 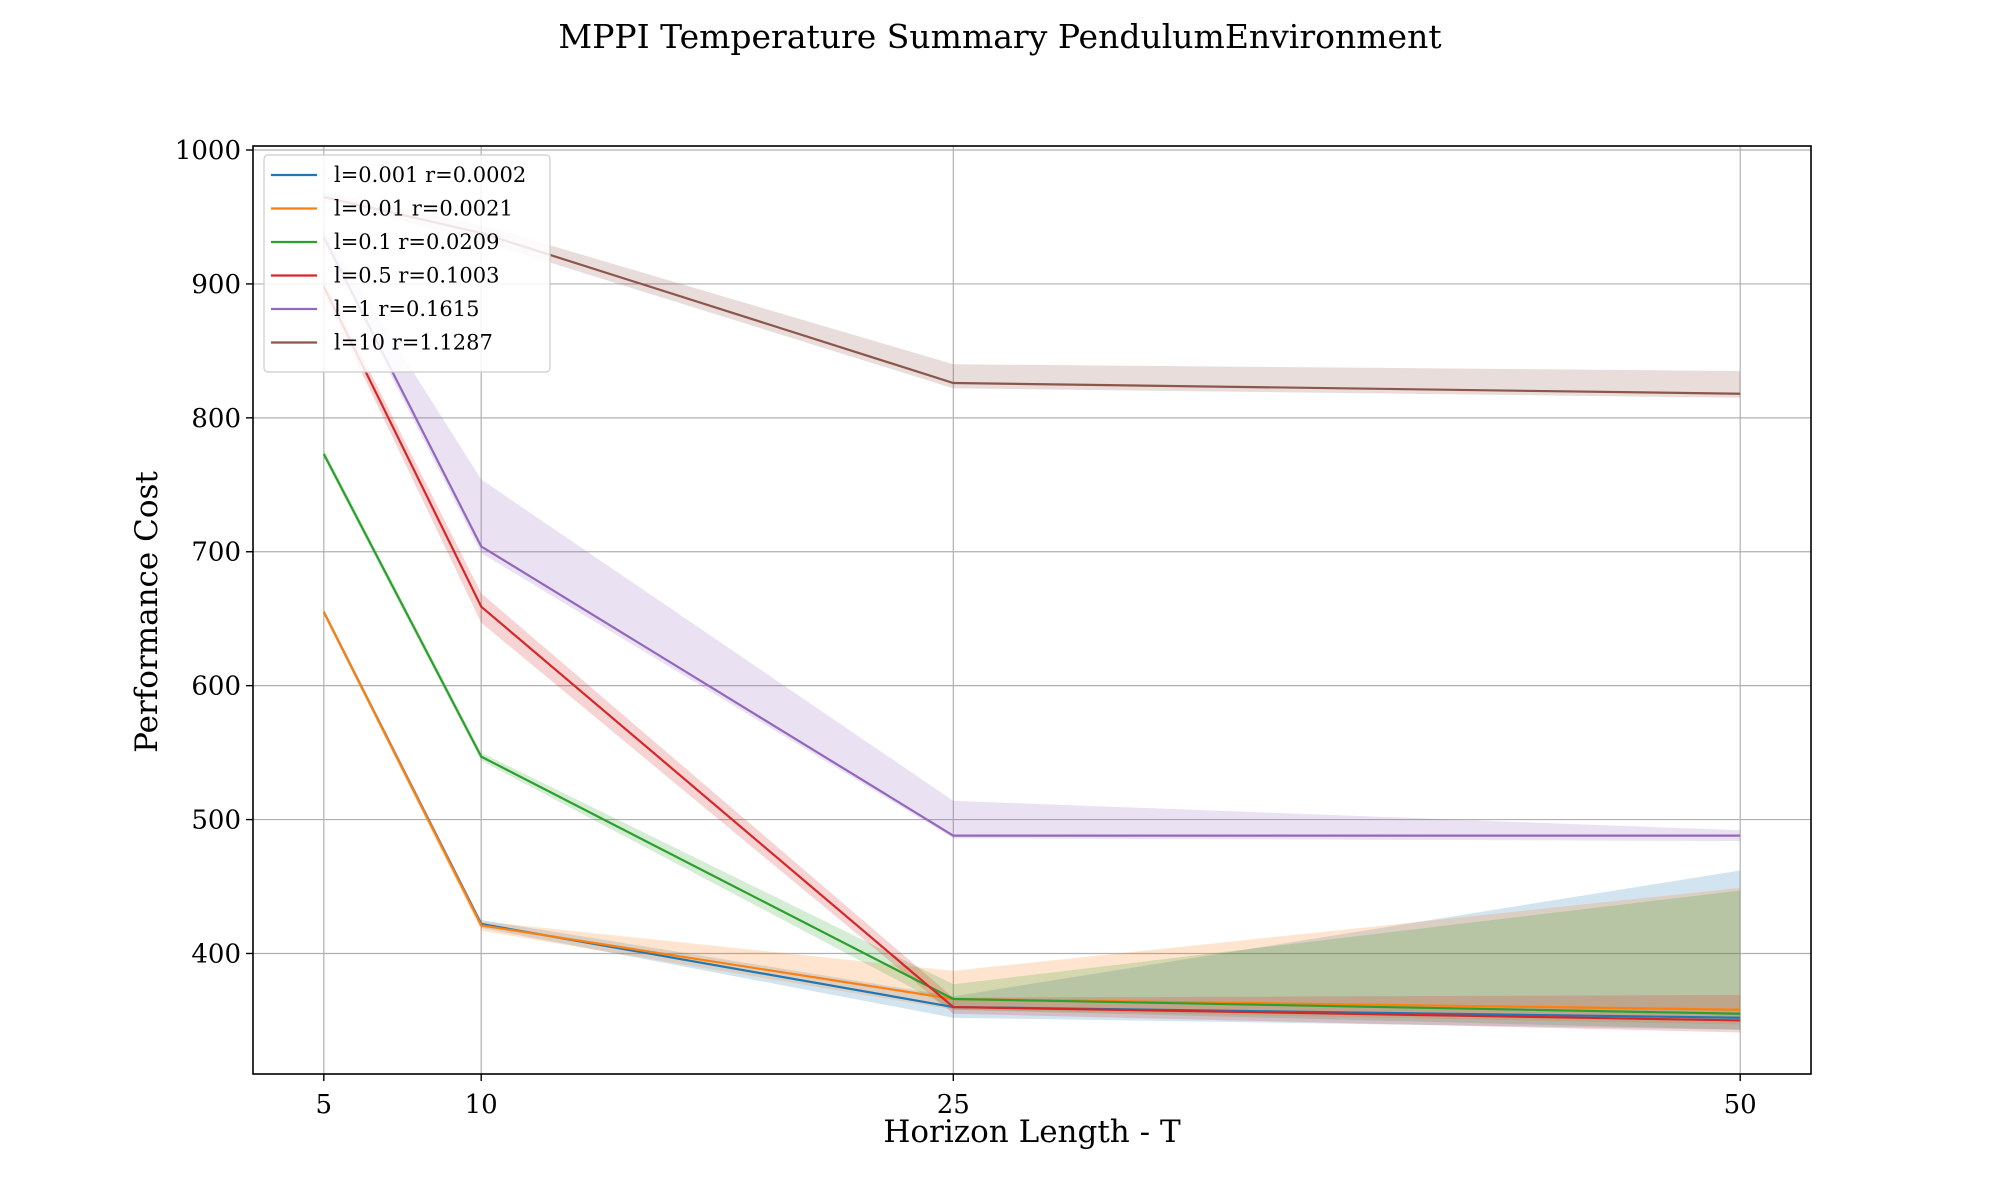 I want to click on y-axis-ticks: 400 500 600 700 800 900 1000, so click(x=214, y=552).